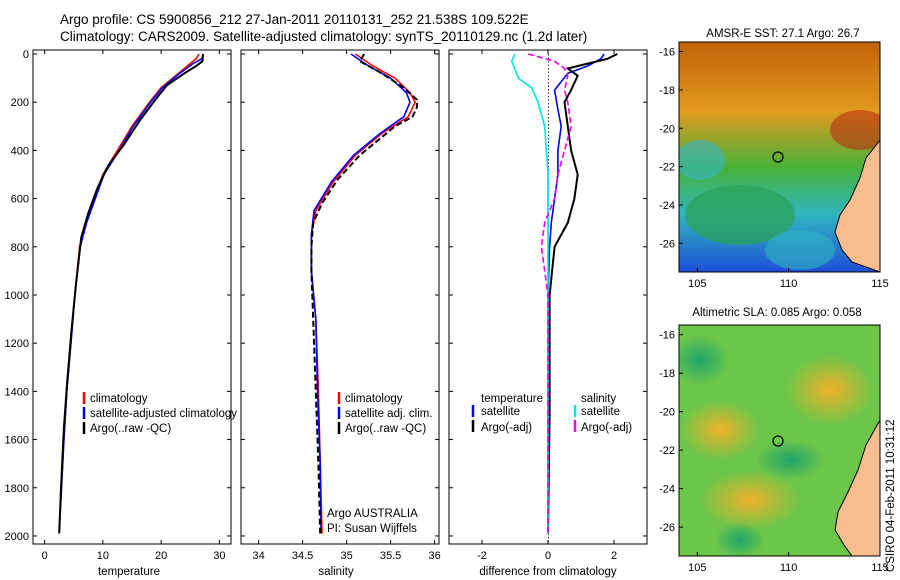 The height and width of the screenshot is (580, 900). I want to click on sla-map-ticks: 105 110 115 -16 -18 -20 -22 -24 -26, so click(774, 452).